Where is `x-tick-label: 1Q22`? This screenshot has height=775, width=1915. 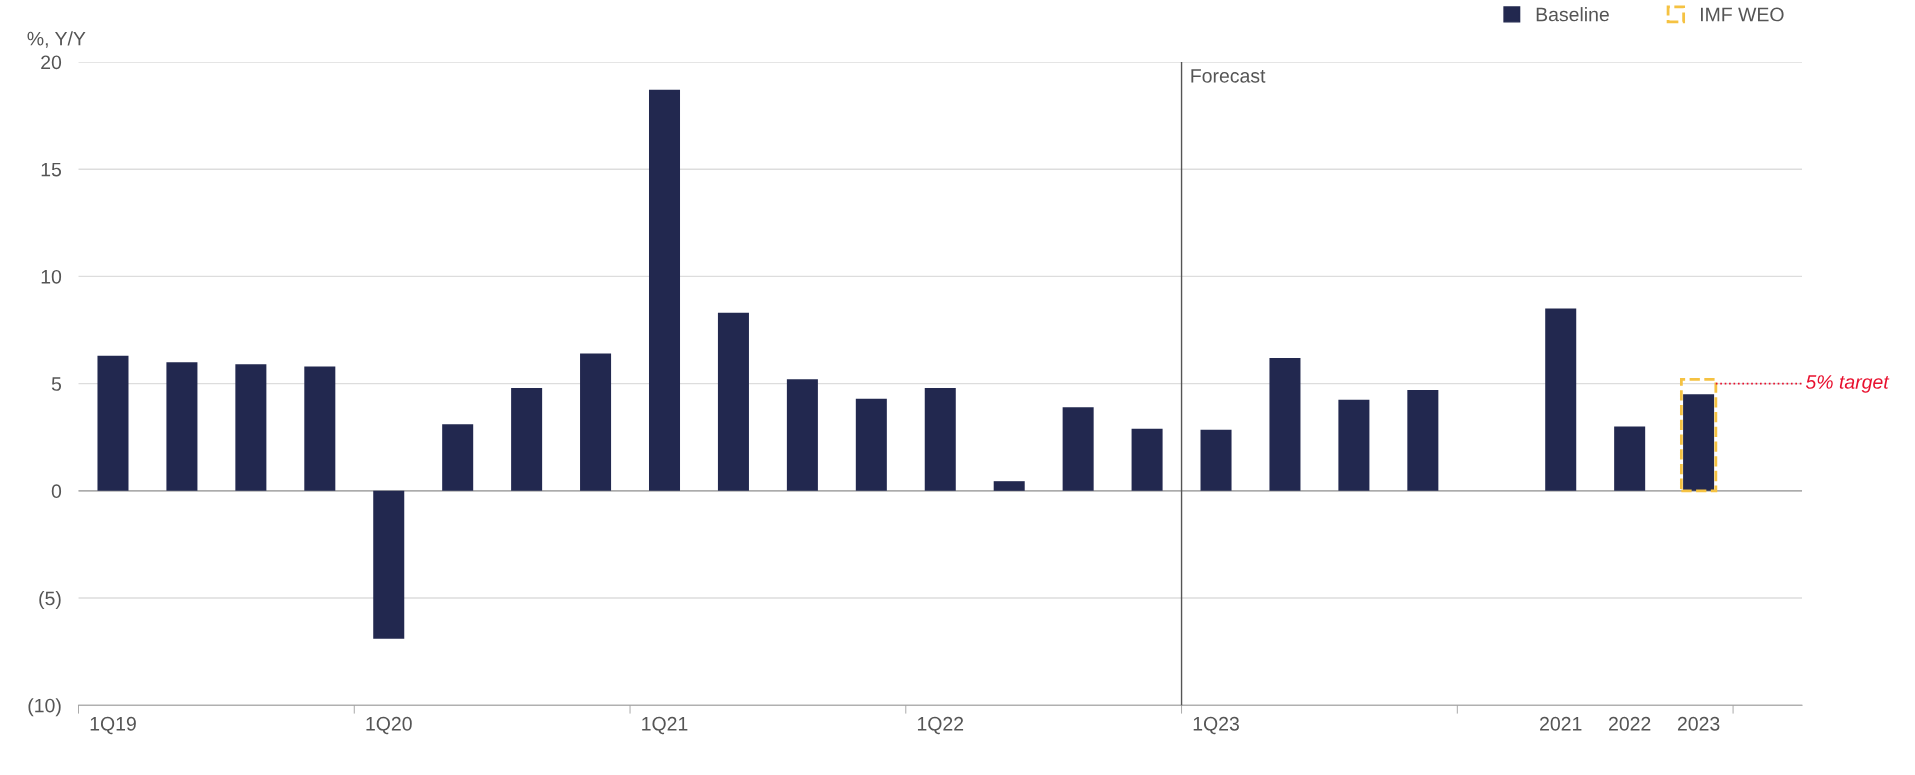 x-tick-label: 1Q22 is located at coordinates (940, 725).